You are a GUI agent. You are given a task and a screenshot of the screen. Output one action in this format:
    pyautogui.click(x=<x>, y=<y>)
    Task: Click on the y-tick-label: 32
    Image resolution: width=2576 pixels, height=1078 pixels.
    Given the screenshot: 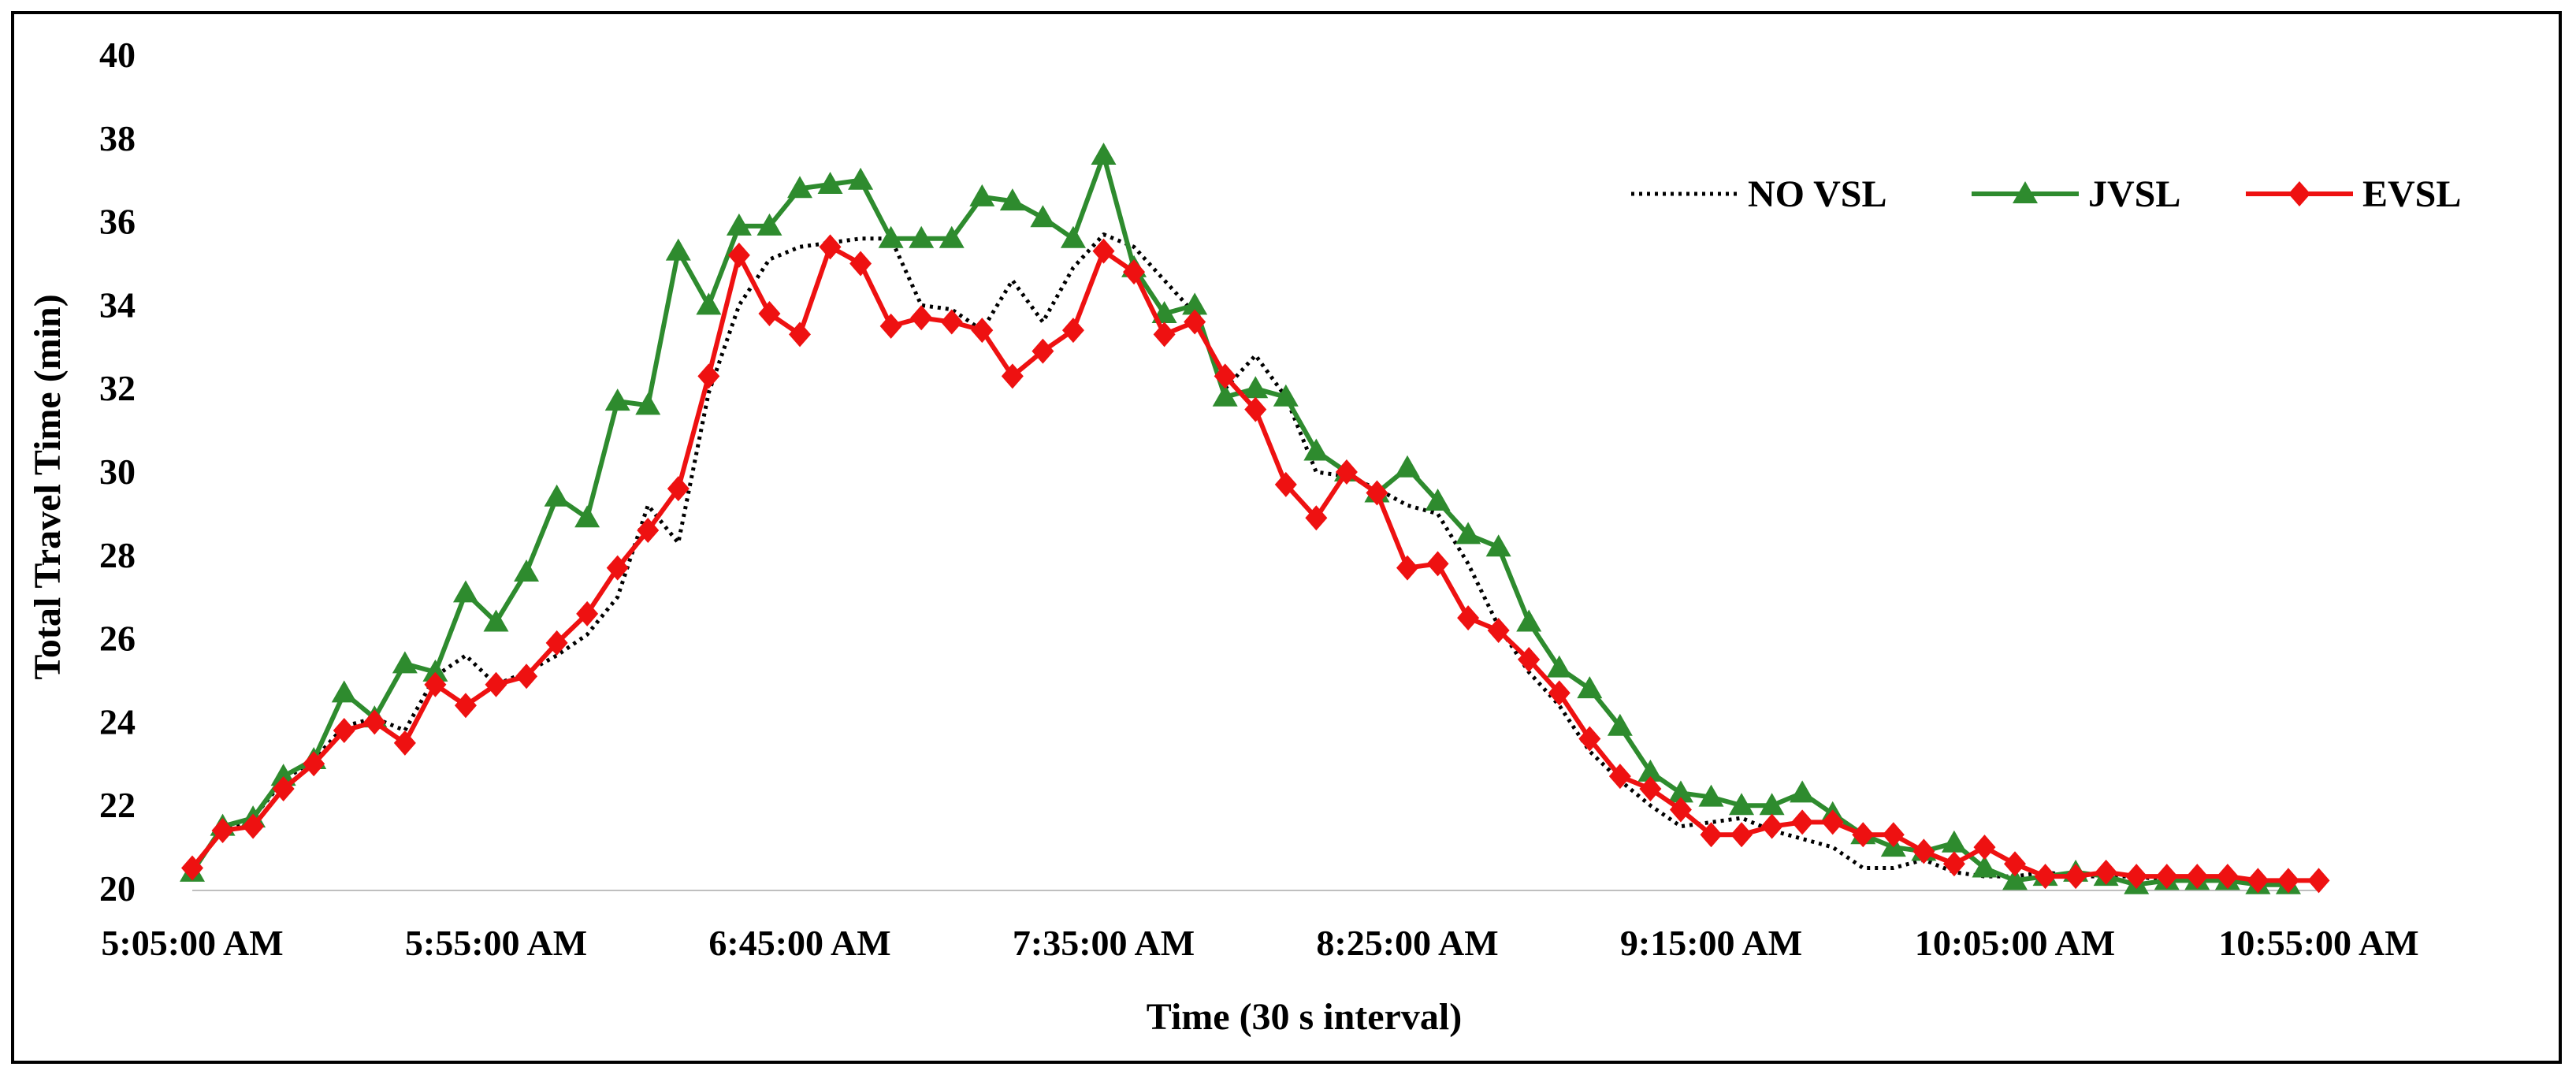 What is the action you would take?
    pyautogui.click(x=117, y=388)
    